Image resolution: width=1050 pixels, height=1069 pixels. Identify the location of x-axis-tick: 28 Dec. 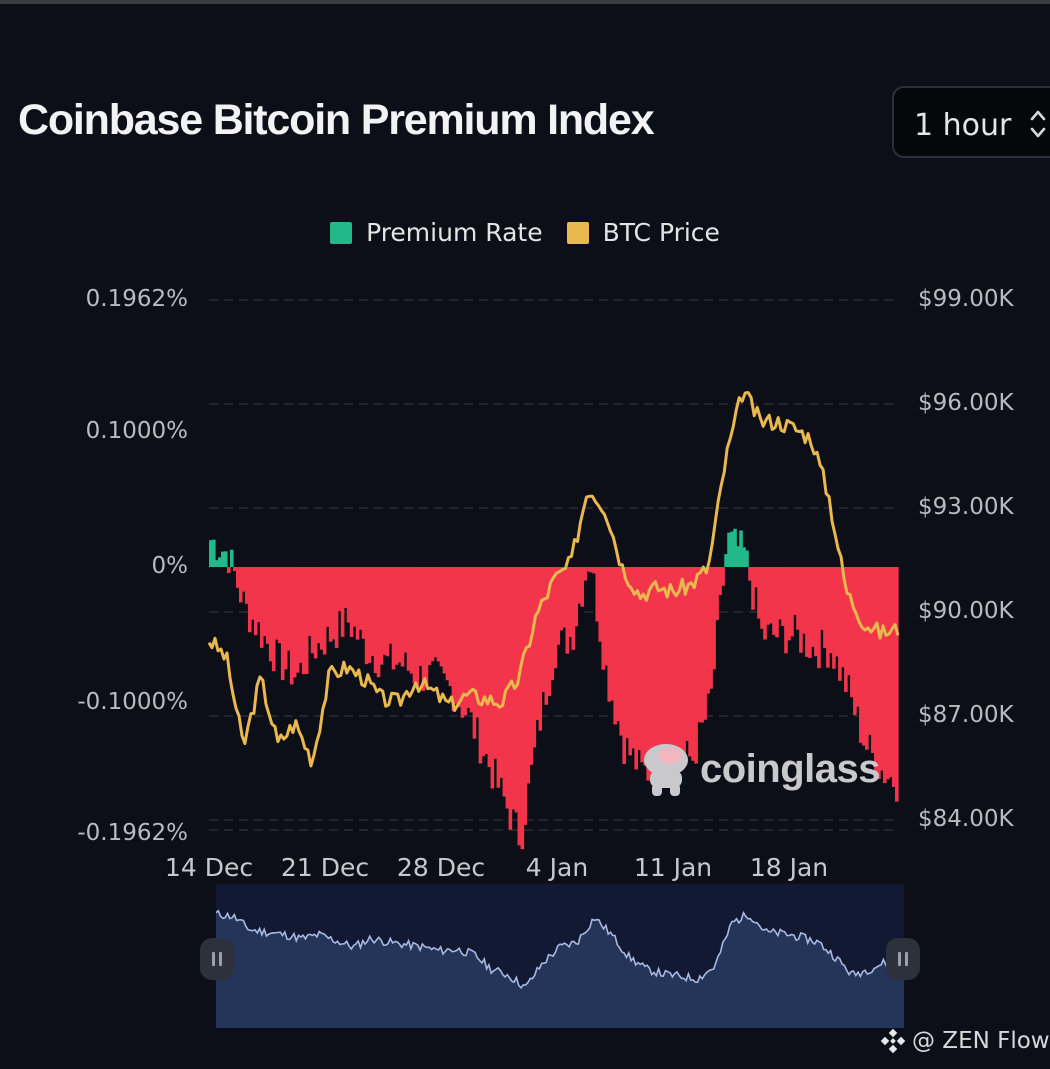
(441, 867).